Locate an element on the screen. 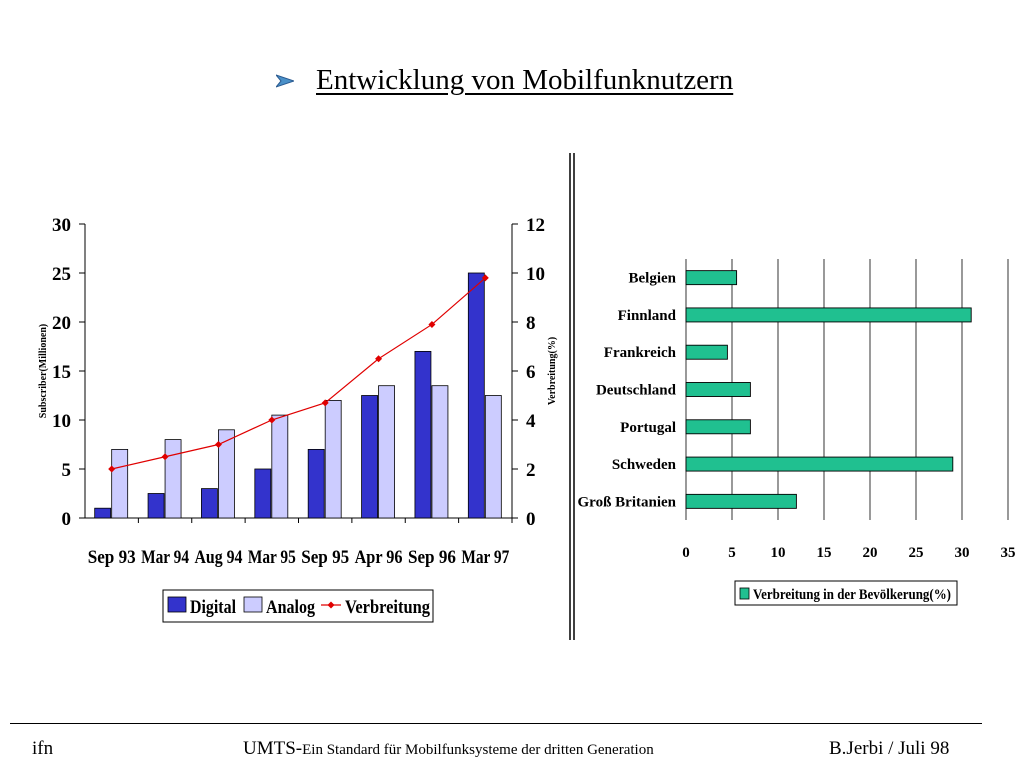 The image size is (1024, 768). slide-title: Entwicklung von Mobilfunknutzern is located at coordinates (504, 80).